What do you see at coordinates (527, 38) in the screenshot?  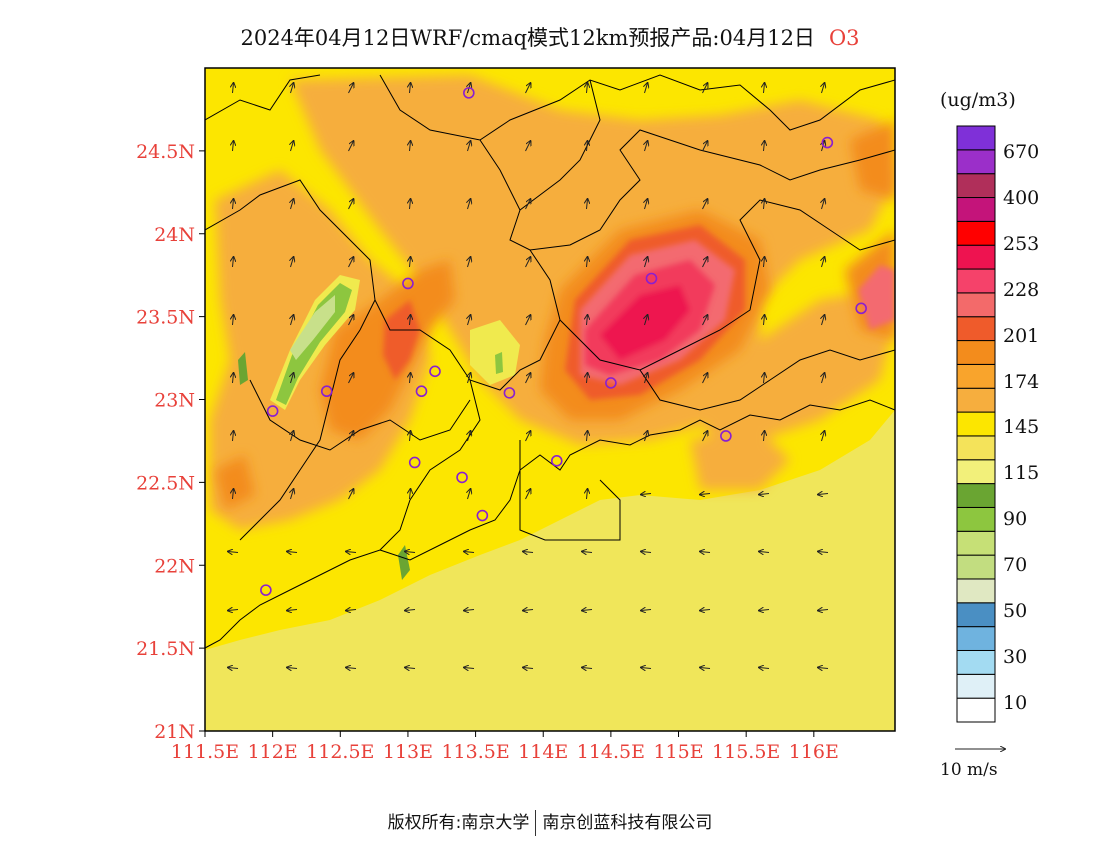 I see `title-main: 2024年04月12日WRF/cmaq模式12km预报产品:04月12日` at bounding box center [527, 38].